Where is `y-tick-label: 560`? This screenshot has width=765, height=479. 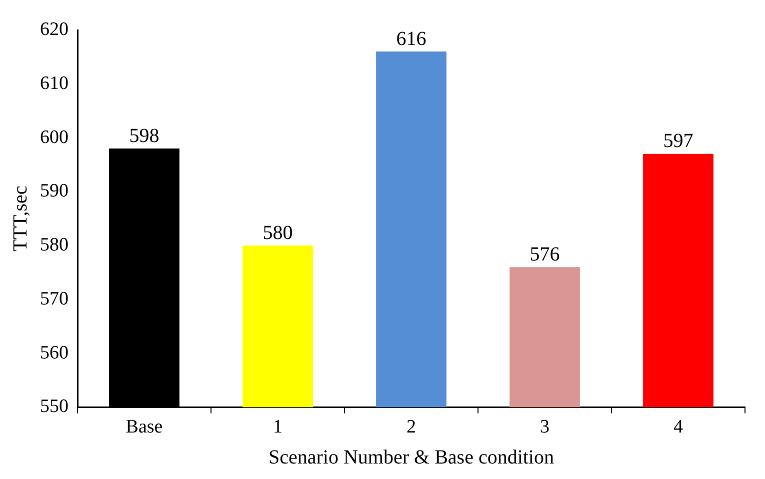
y-tick-label: 560 is located at coordinates (54, 353).